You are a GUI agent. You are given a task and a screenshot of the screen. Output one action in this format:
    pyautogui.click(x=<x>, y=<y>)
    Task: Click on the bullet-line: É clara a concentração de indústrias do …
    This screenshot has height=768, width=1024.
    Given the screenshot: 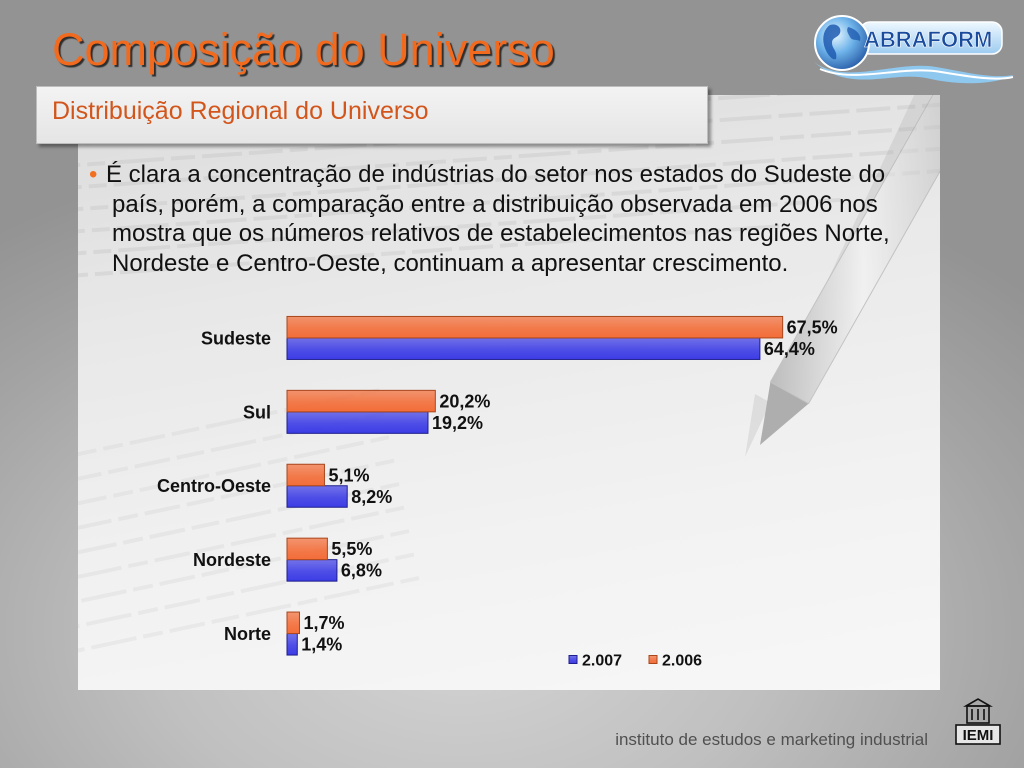 What is the action you would take?
    pyautogui.click(x=496, y=174)
    